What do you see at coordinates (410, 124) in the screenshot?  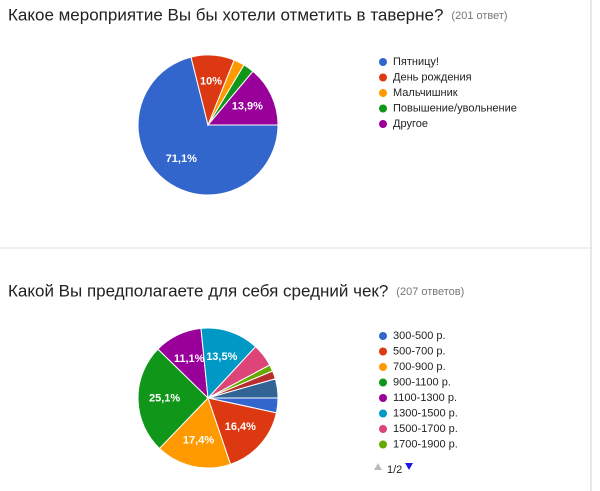 I see `legend-label: Другое` at bounding box center [410, 124].